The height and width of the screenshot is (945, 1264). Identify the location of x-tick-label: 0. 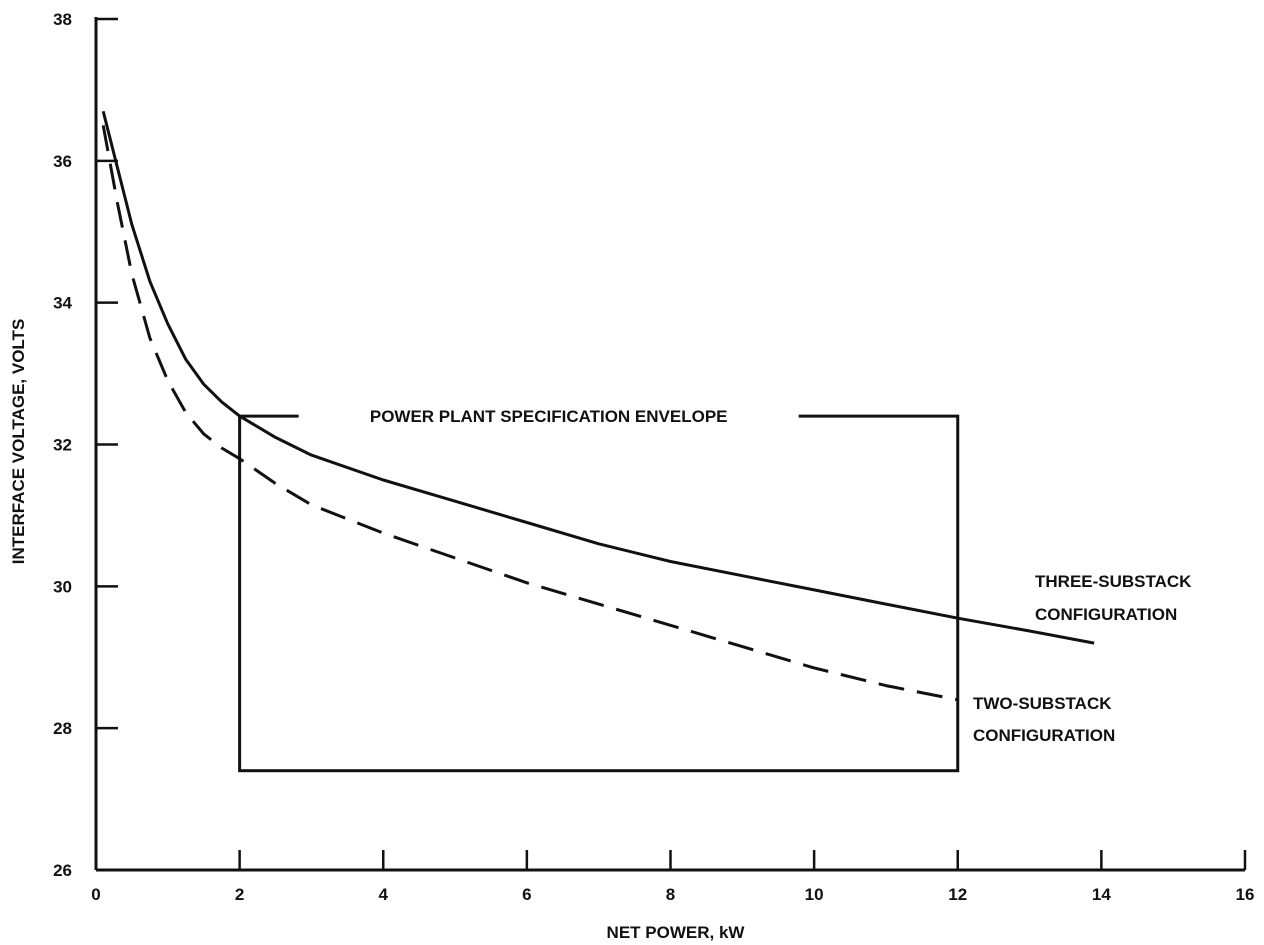
(95, 894).